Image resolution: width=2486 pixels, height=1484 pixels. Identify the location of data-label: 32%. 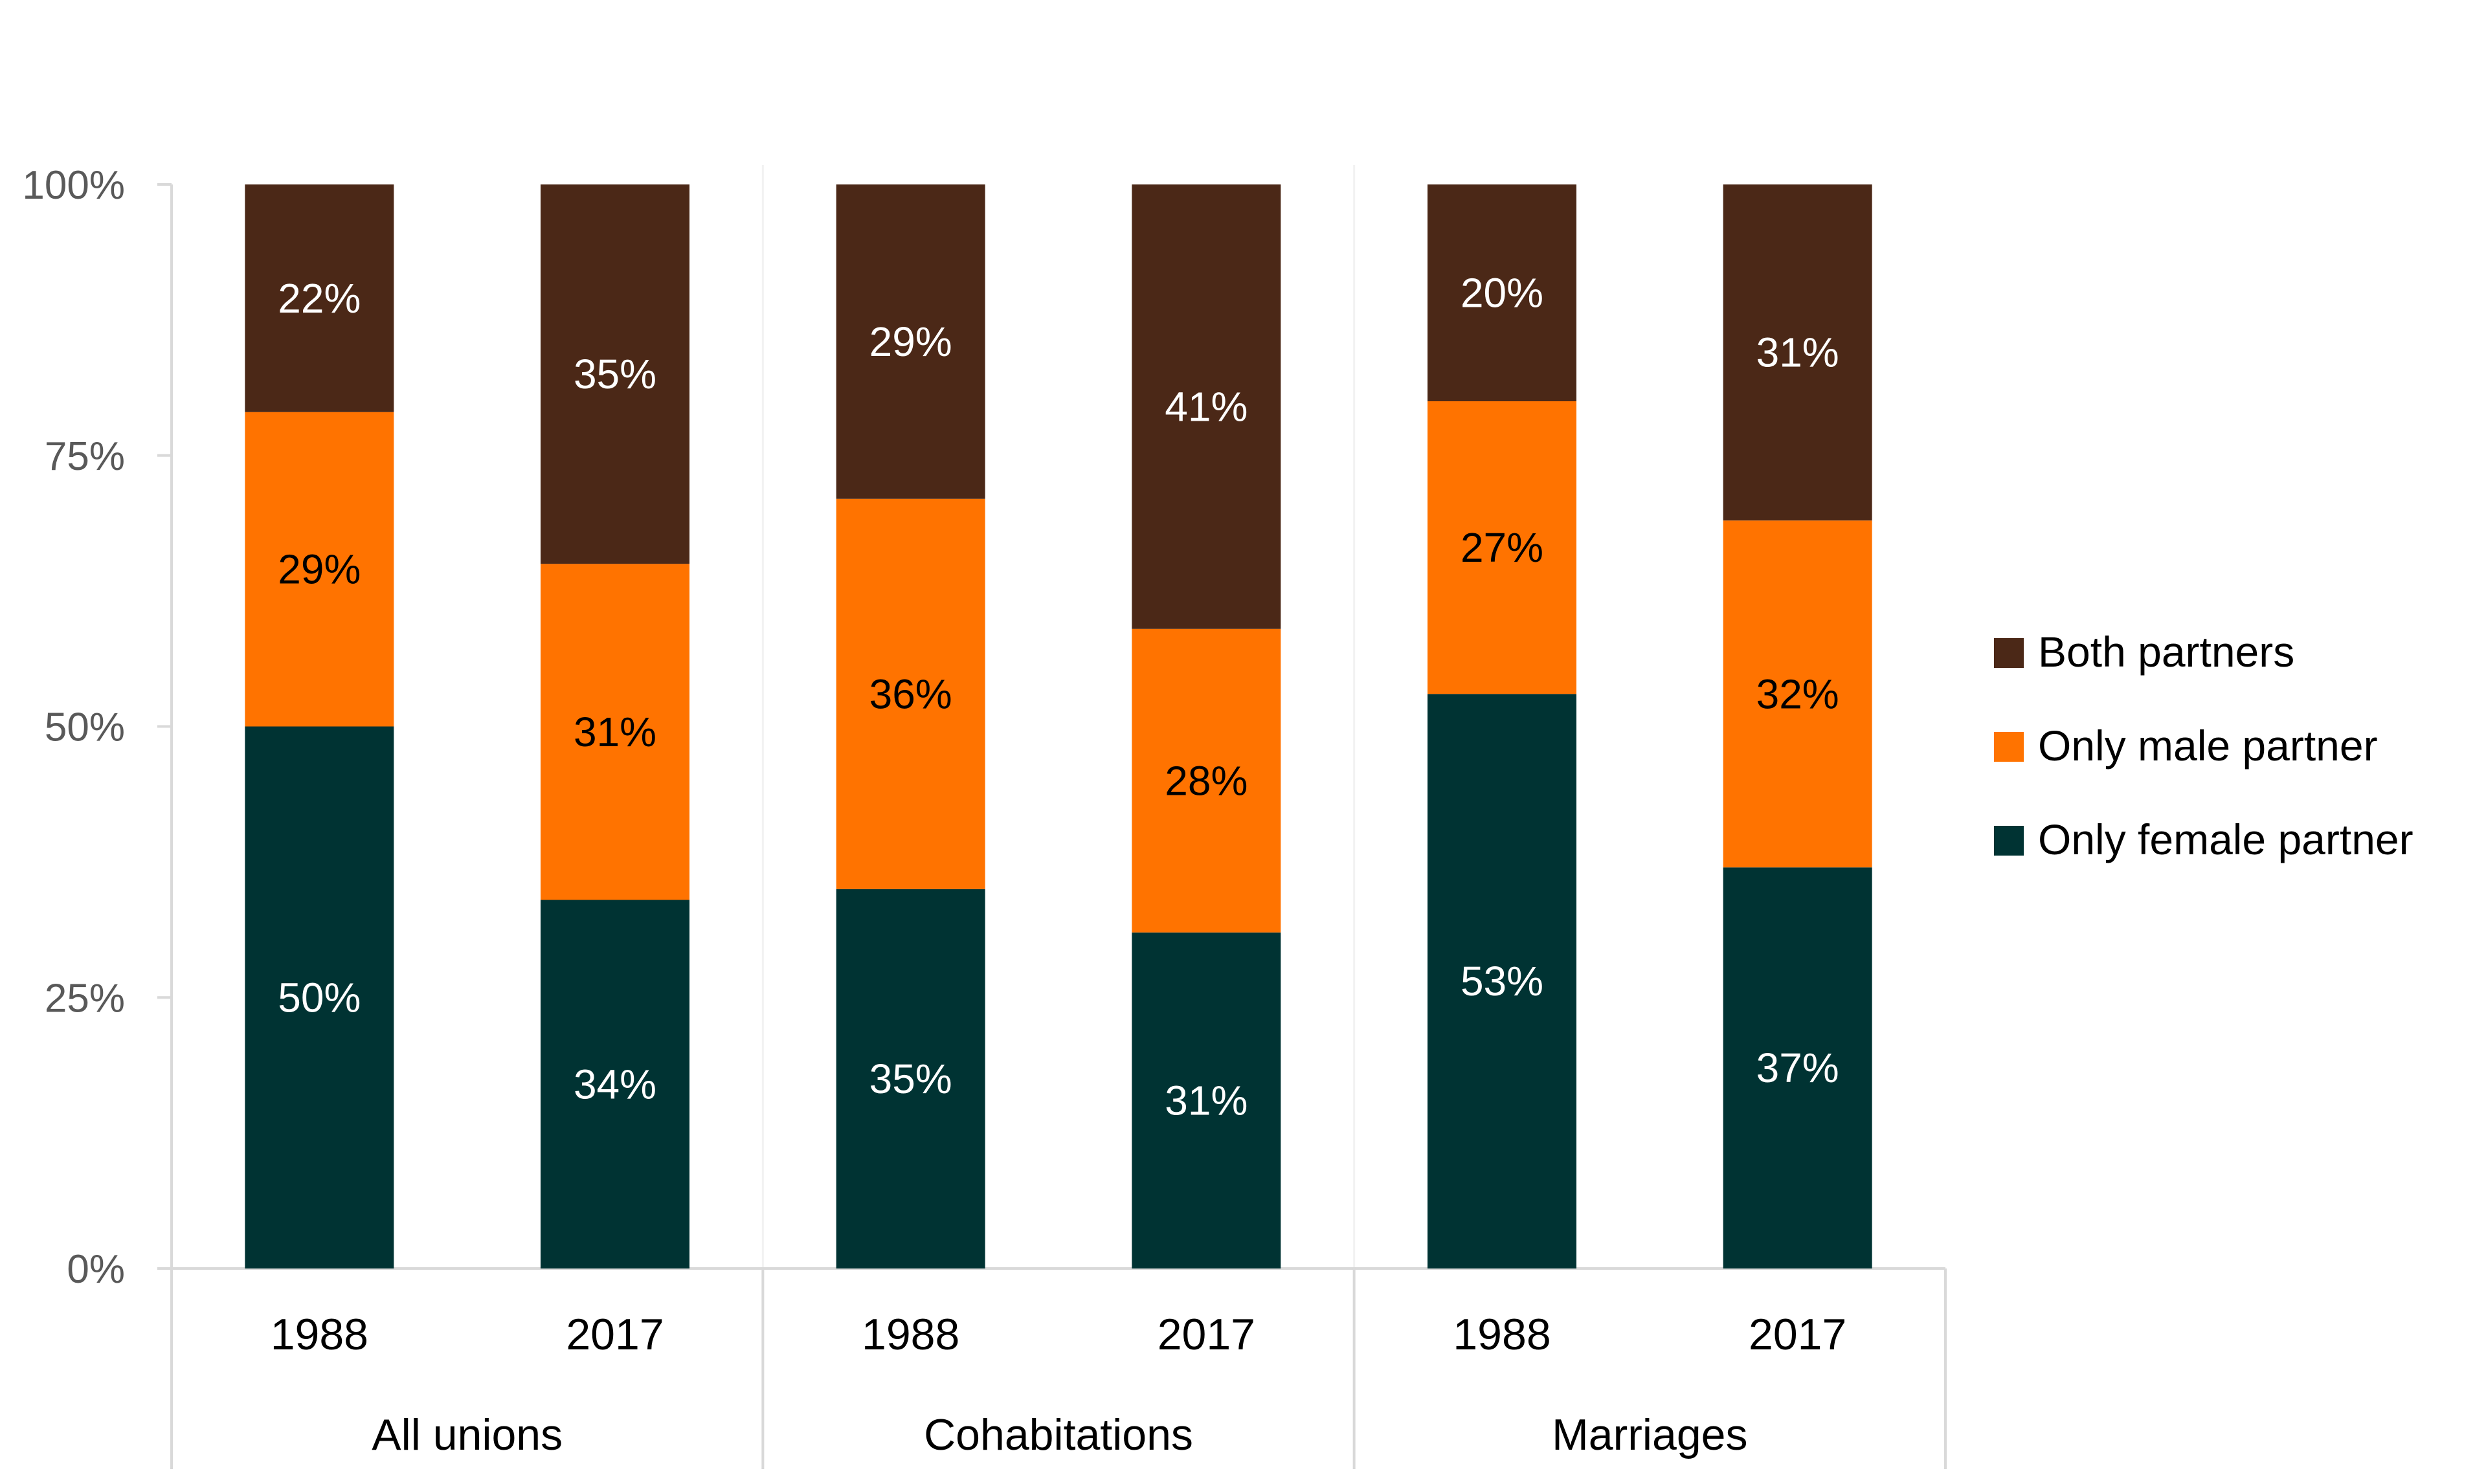
(1797, 693).